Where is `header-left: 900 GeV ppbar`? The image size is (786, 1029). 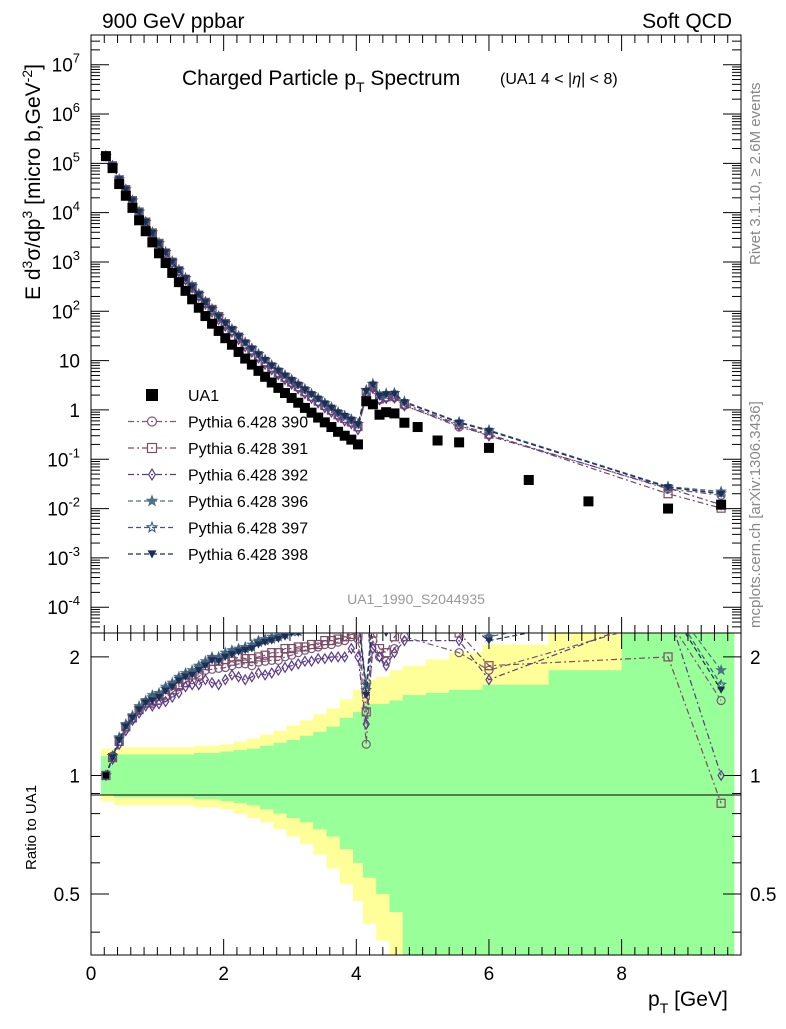 header-left: 900 GeV ppbar is located at coordinates (173, 21).